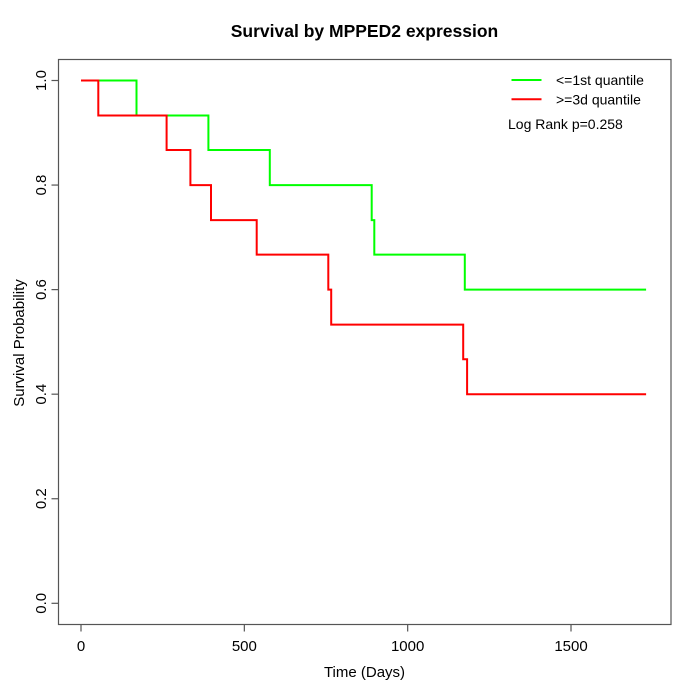 The image size is (700, 700). I want to click on x-tick-label: 1500, so click(570, 646).